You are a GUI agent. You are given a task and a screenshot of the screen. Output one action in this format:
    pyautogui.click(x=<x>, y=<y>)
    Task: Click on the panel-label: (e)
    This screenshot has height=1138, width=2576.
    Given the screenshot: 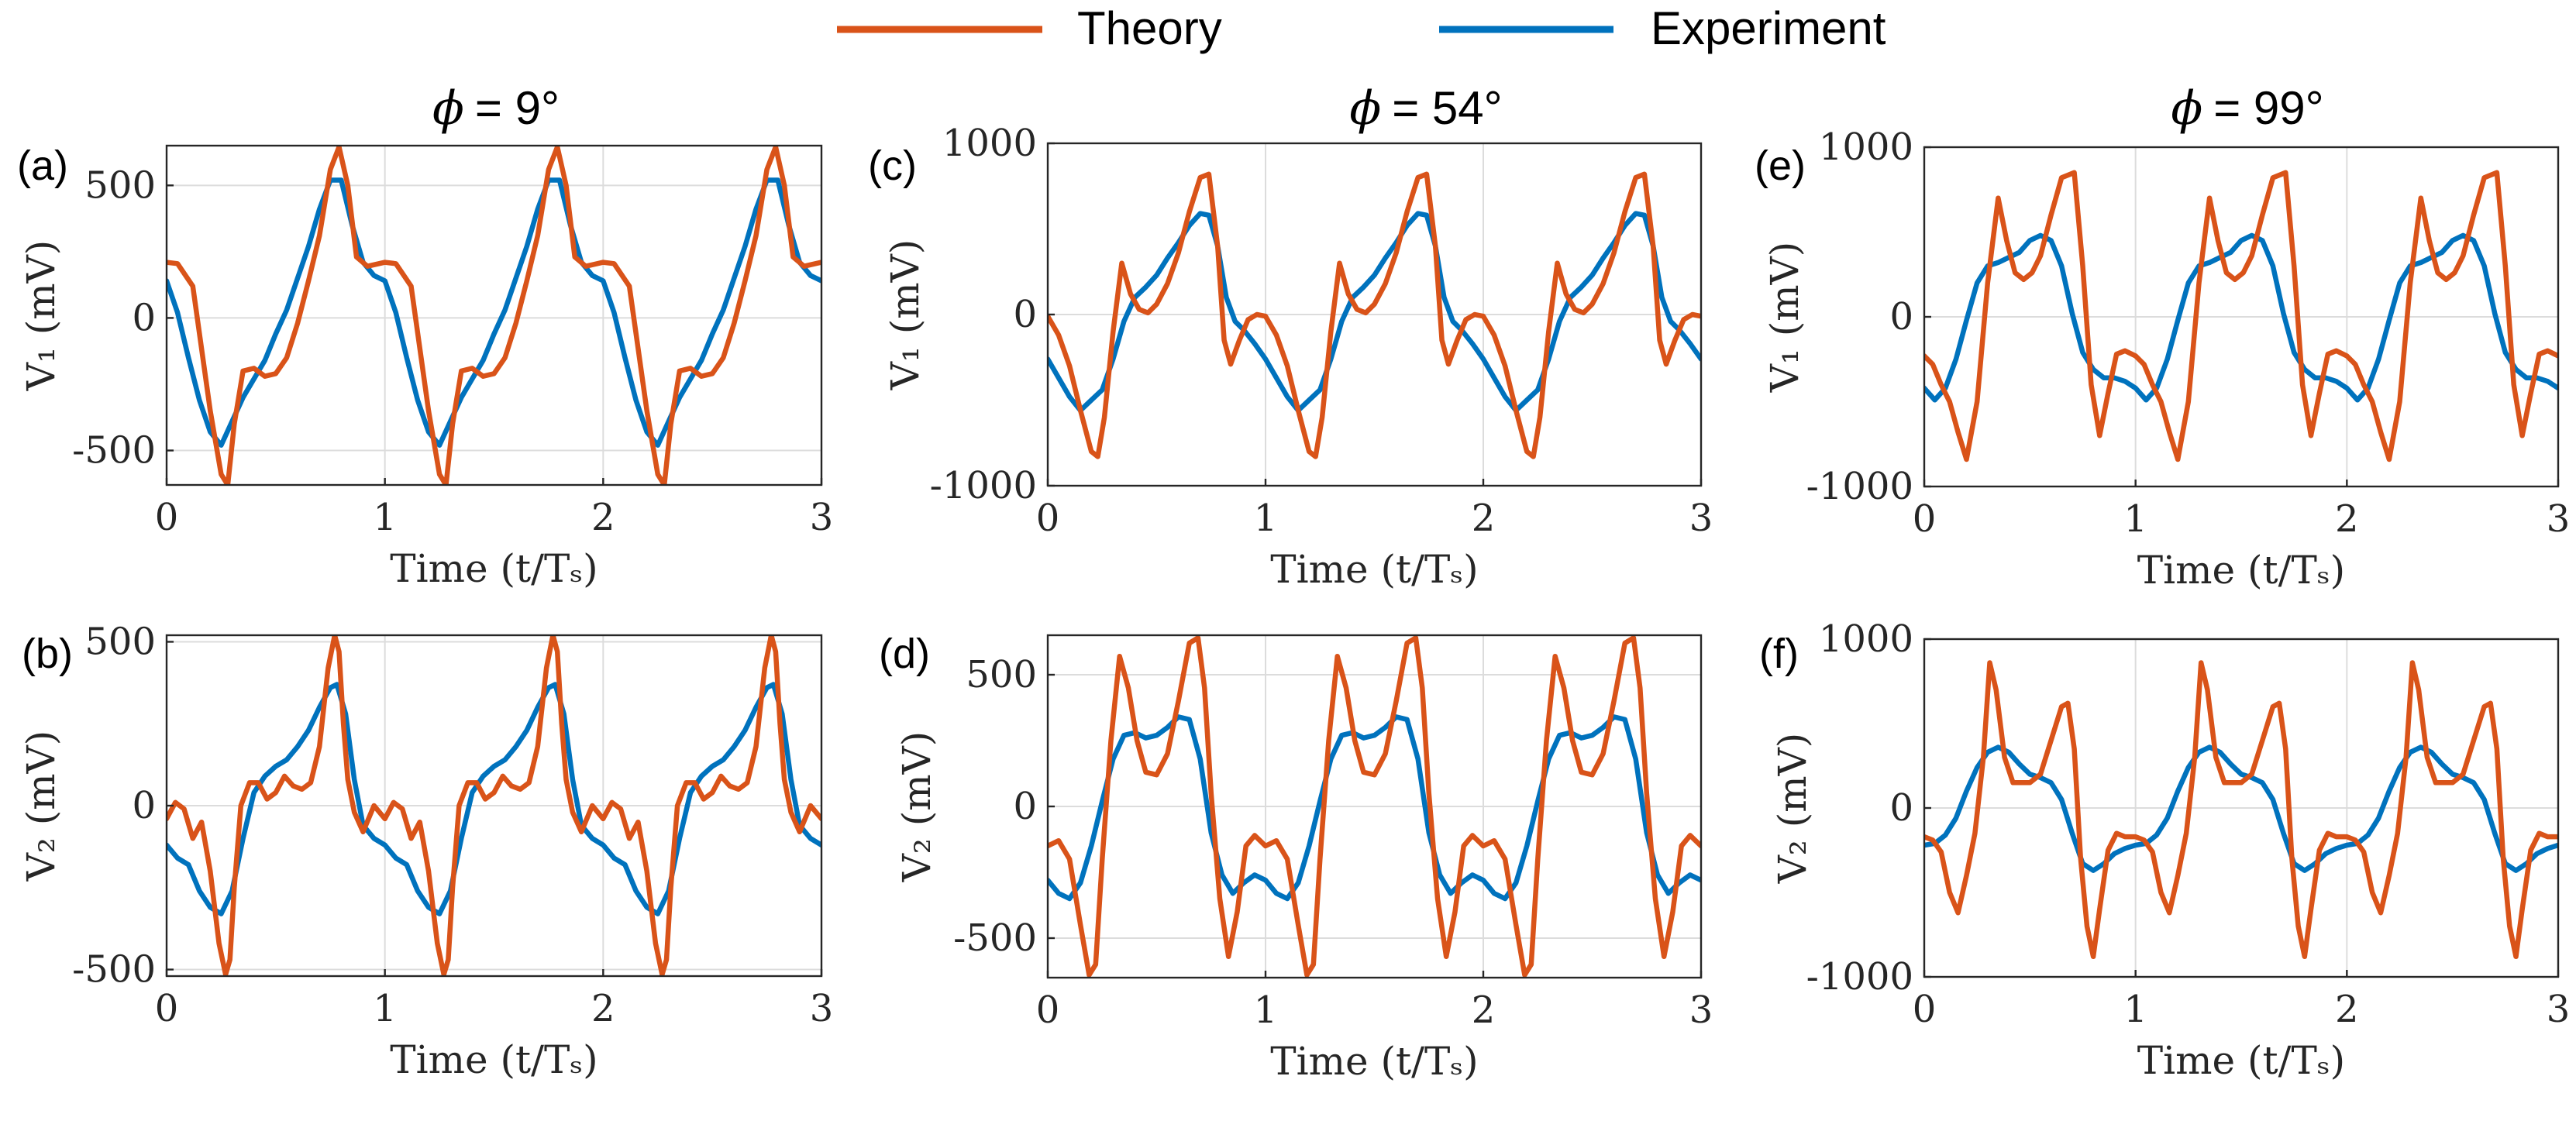 What is the action you would take?
    pyautogui.click(x=1780, y=166)
    